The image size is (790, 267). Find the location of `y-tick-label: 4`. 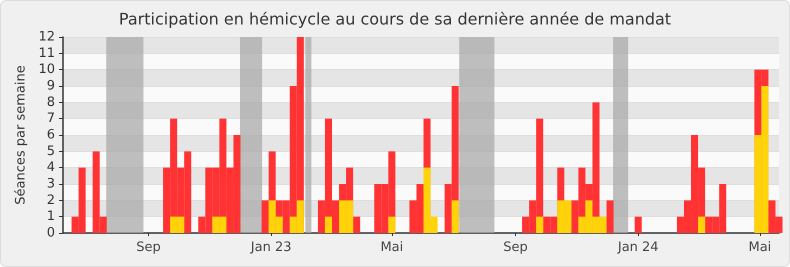

y-tick-label: 4 is located at coordinates (50, 168).